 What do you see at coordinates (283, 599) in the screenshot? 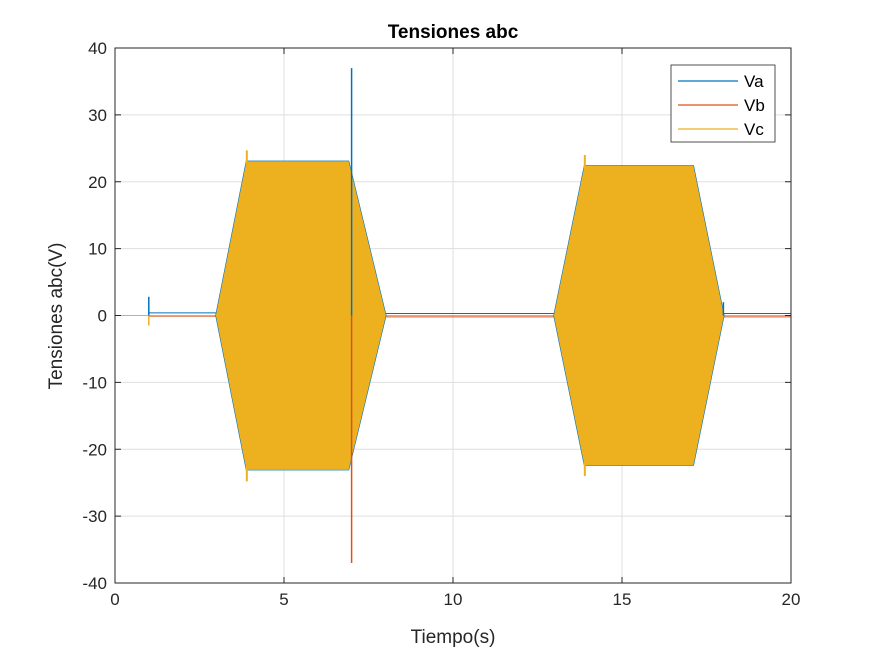
I see `x-tick-label: 5` at bounding box center [283, 599].